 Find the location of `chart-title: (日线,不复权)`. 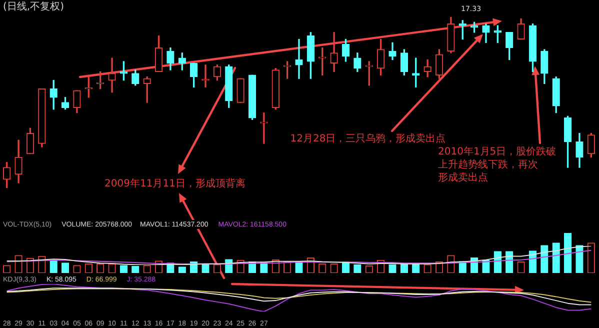

chart-title: (日线,不复权) is located at coordinates (33, 6).